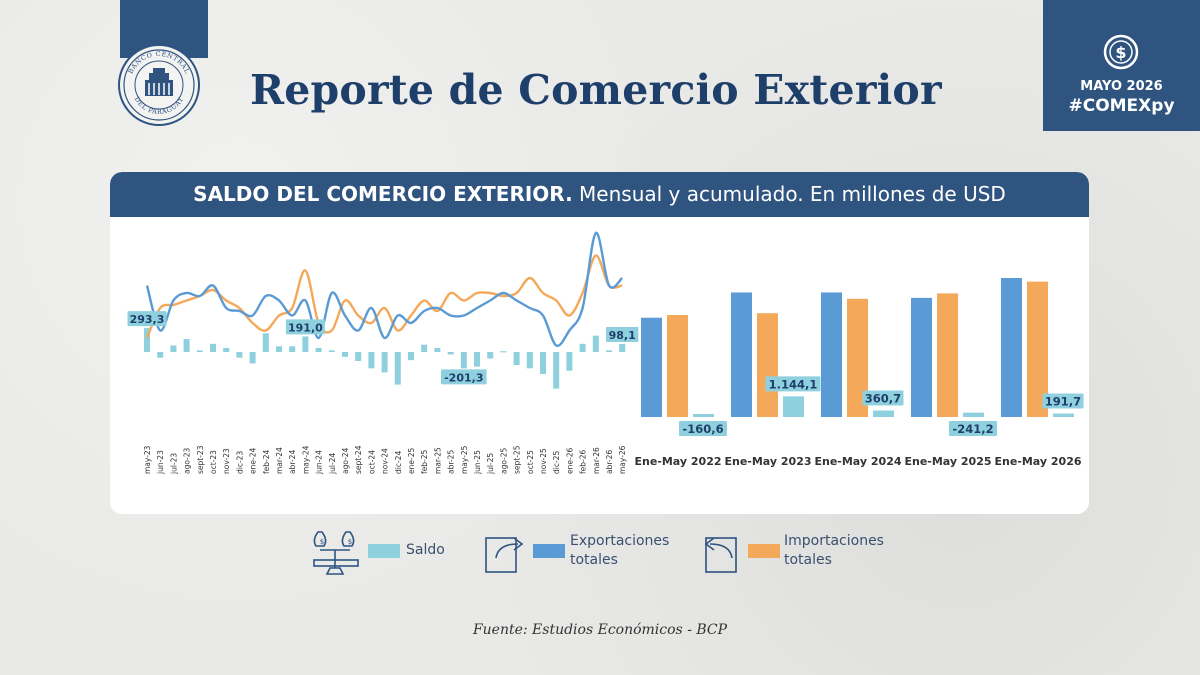 This screenshot has width=1200, height=675. Describe the element at coordinates (549, 551) in the screenshot. I see `exportaciones-swatch` at that location.